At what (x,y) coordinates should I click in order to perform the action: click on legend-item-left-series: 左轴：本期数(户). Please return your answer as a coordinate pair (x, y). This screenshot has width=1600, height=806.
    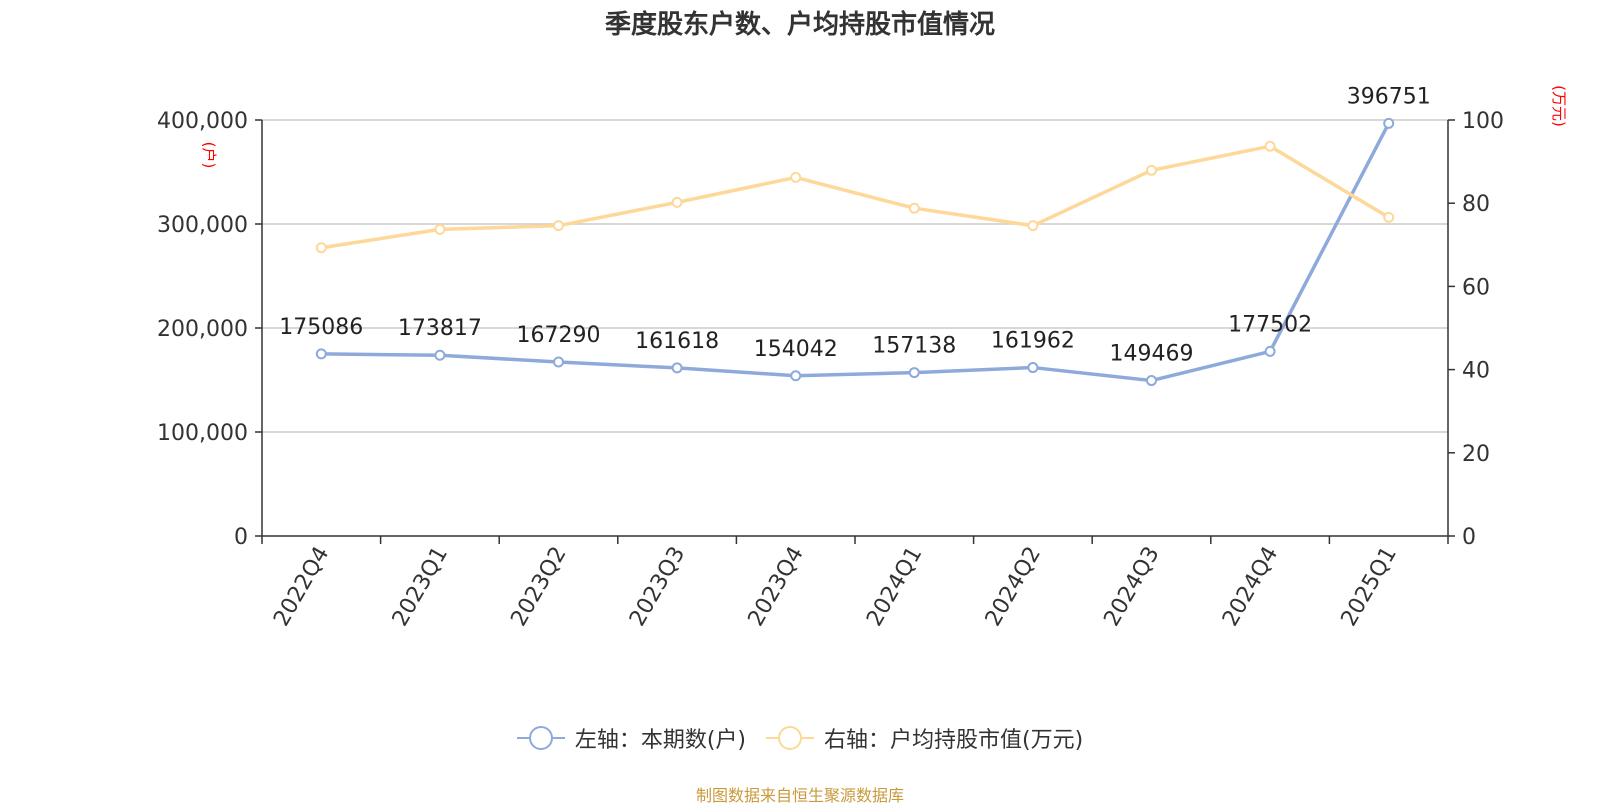
    Looking at the image, I should click on (631, 738).